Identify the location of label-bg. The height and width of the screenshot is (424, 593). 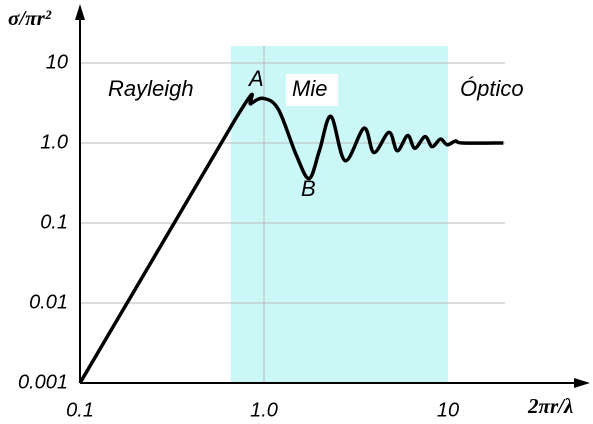
(312, 90).